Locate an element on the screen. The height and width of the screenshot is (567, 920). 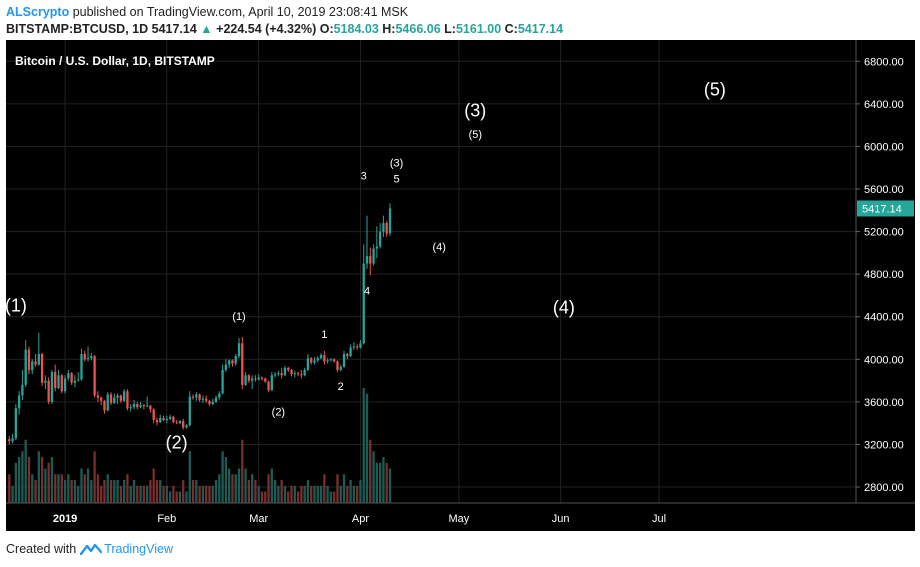
last-price-tag is located at coordinates (885, 208).